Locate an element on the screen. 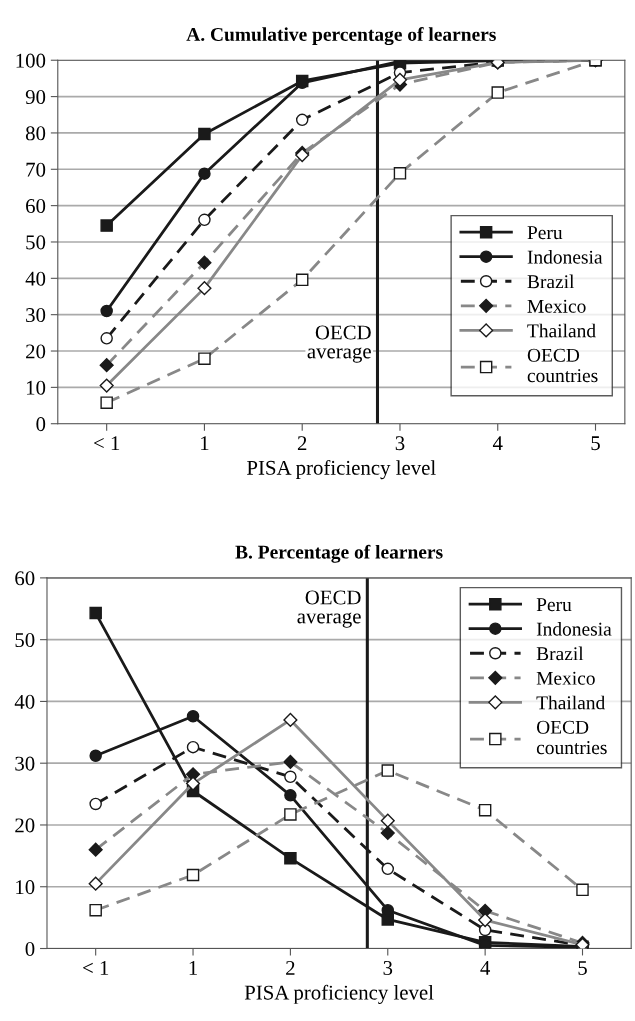  y-tick-label: 90 is located at coordinates (35, 97).